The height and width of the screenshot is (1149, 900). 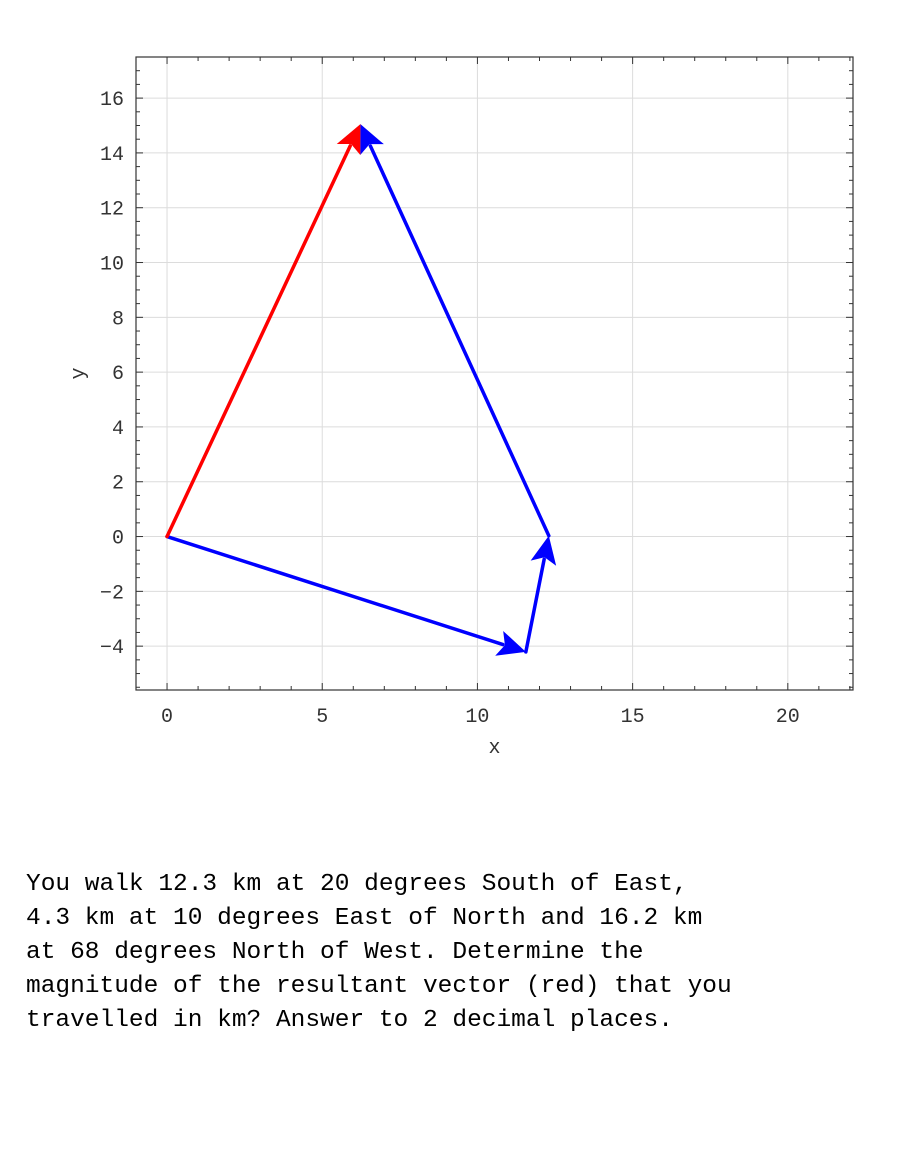 I want to click on x-tick-label: 20, so click(x=788, y=717).